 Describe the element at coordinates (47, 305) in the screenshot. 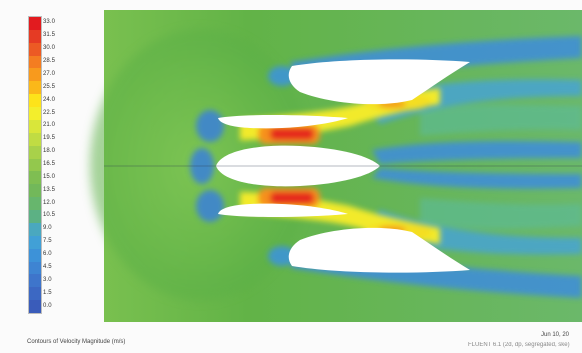

I see `legend-label: 0.0` at that location.